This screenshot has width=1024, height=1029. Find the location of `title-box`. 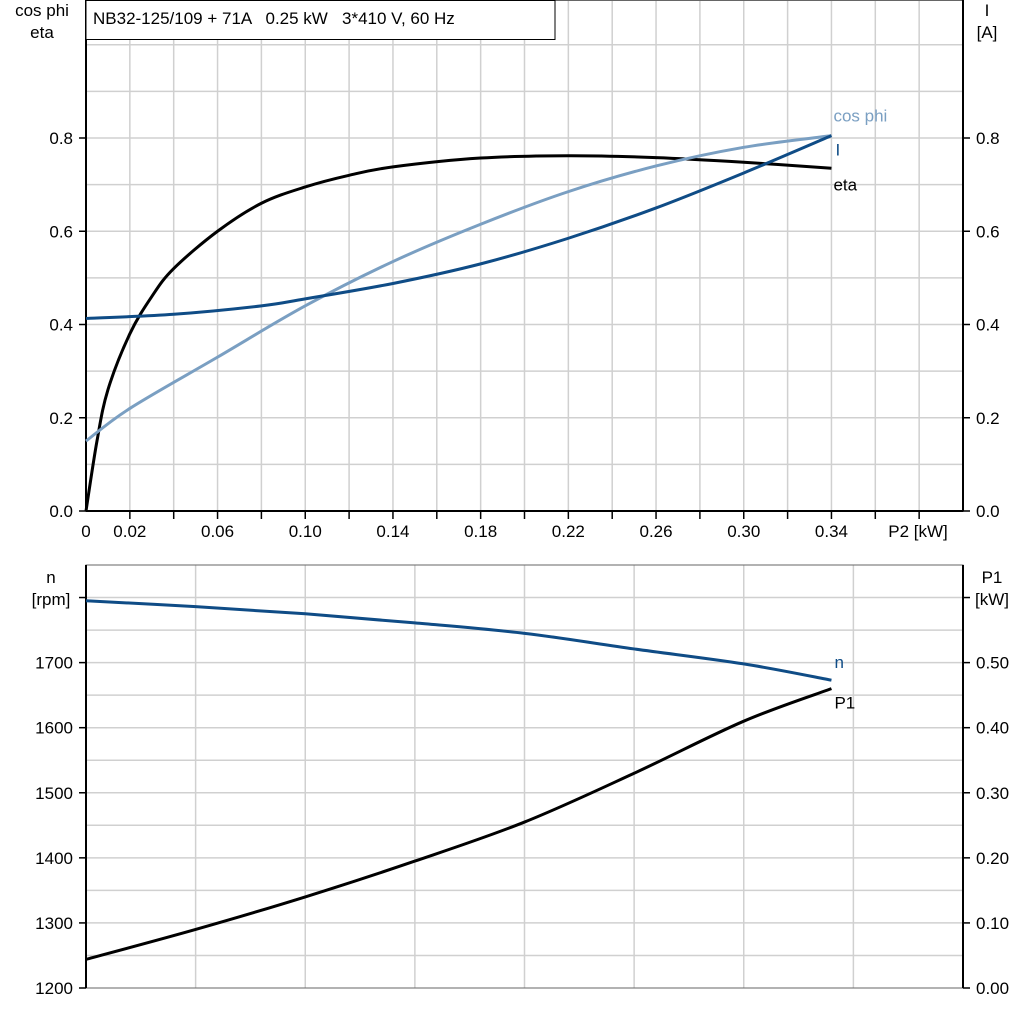

title-box is located at coordinates (320, 20).